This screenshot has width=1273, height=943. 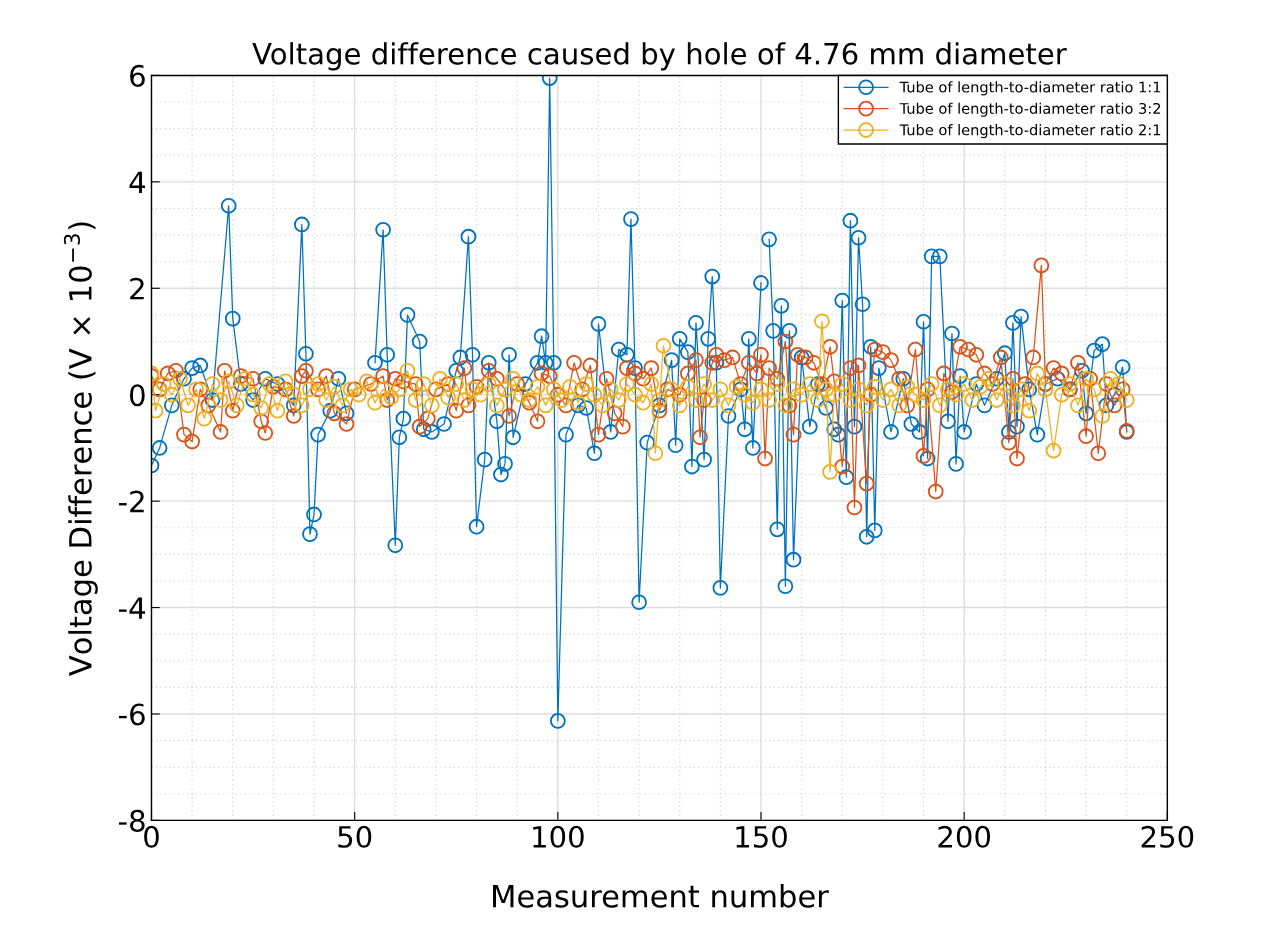 I want to click on x-tick-label: 100, so click(x=558, y=836).